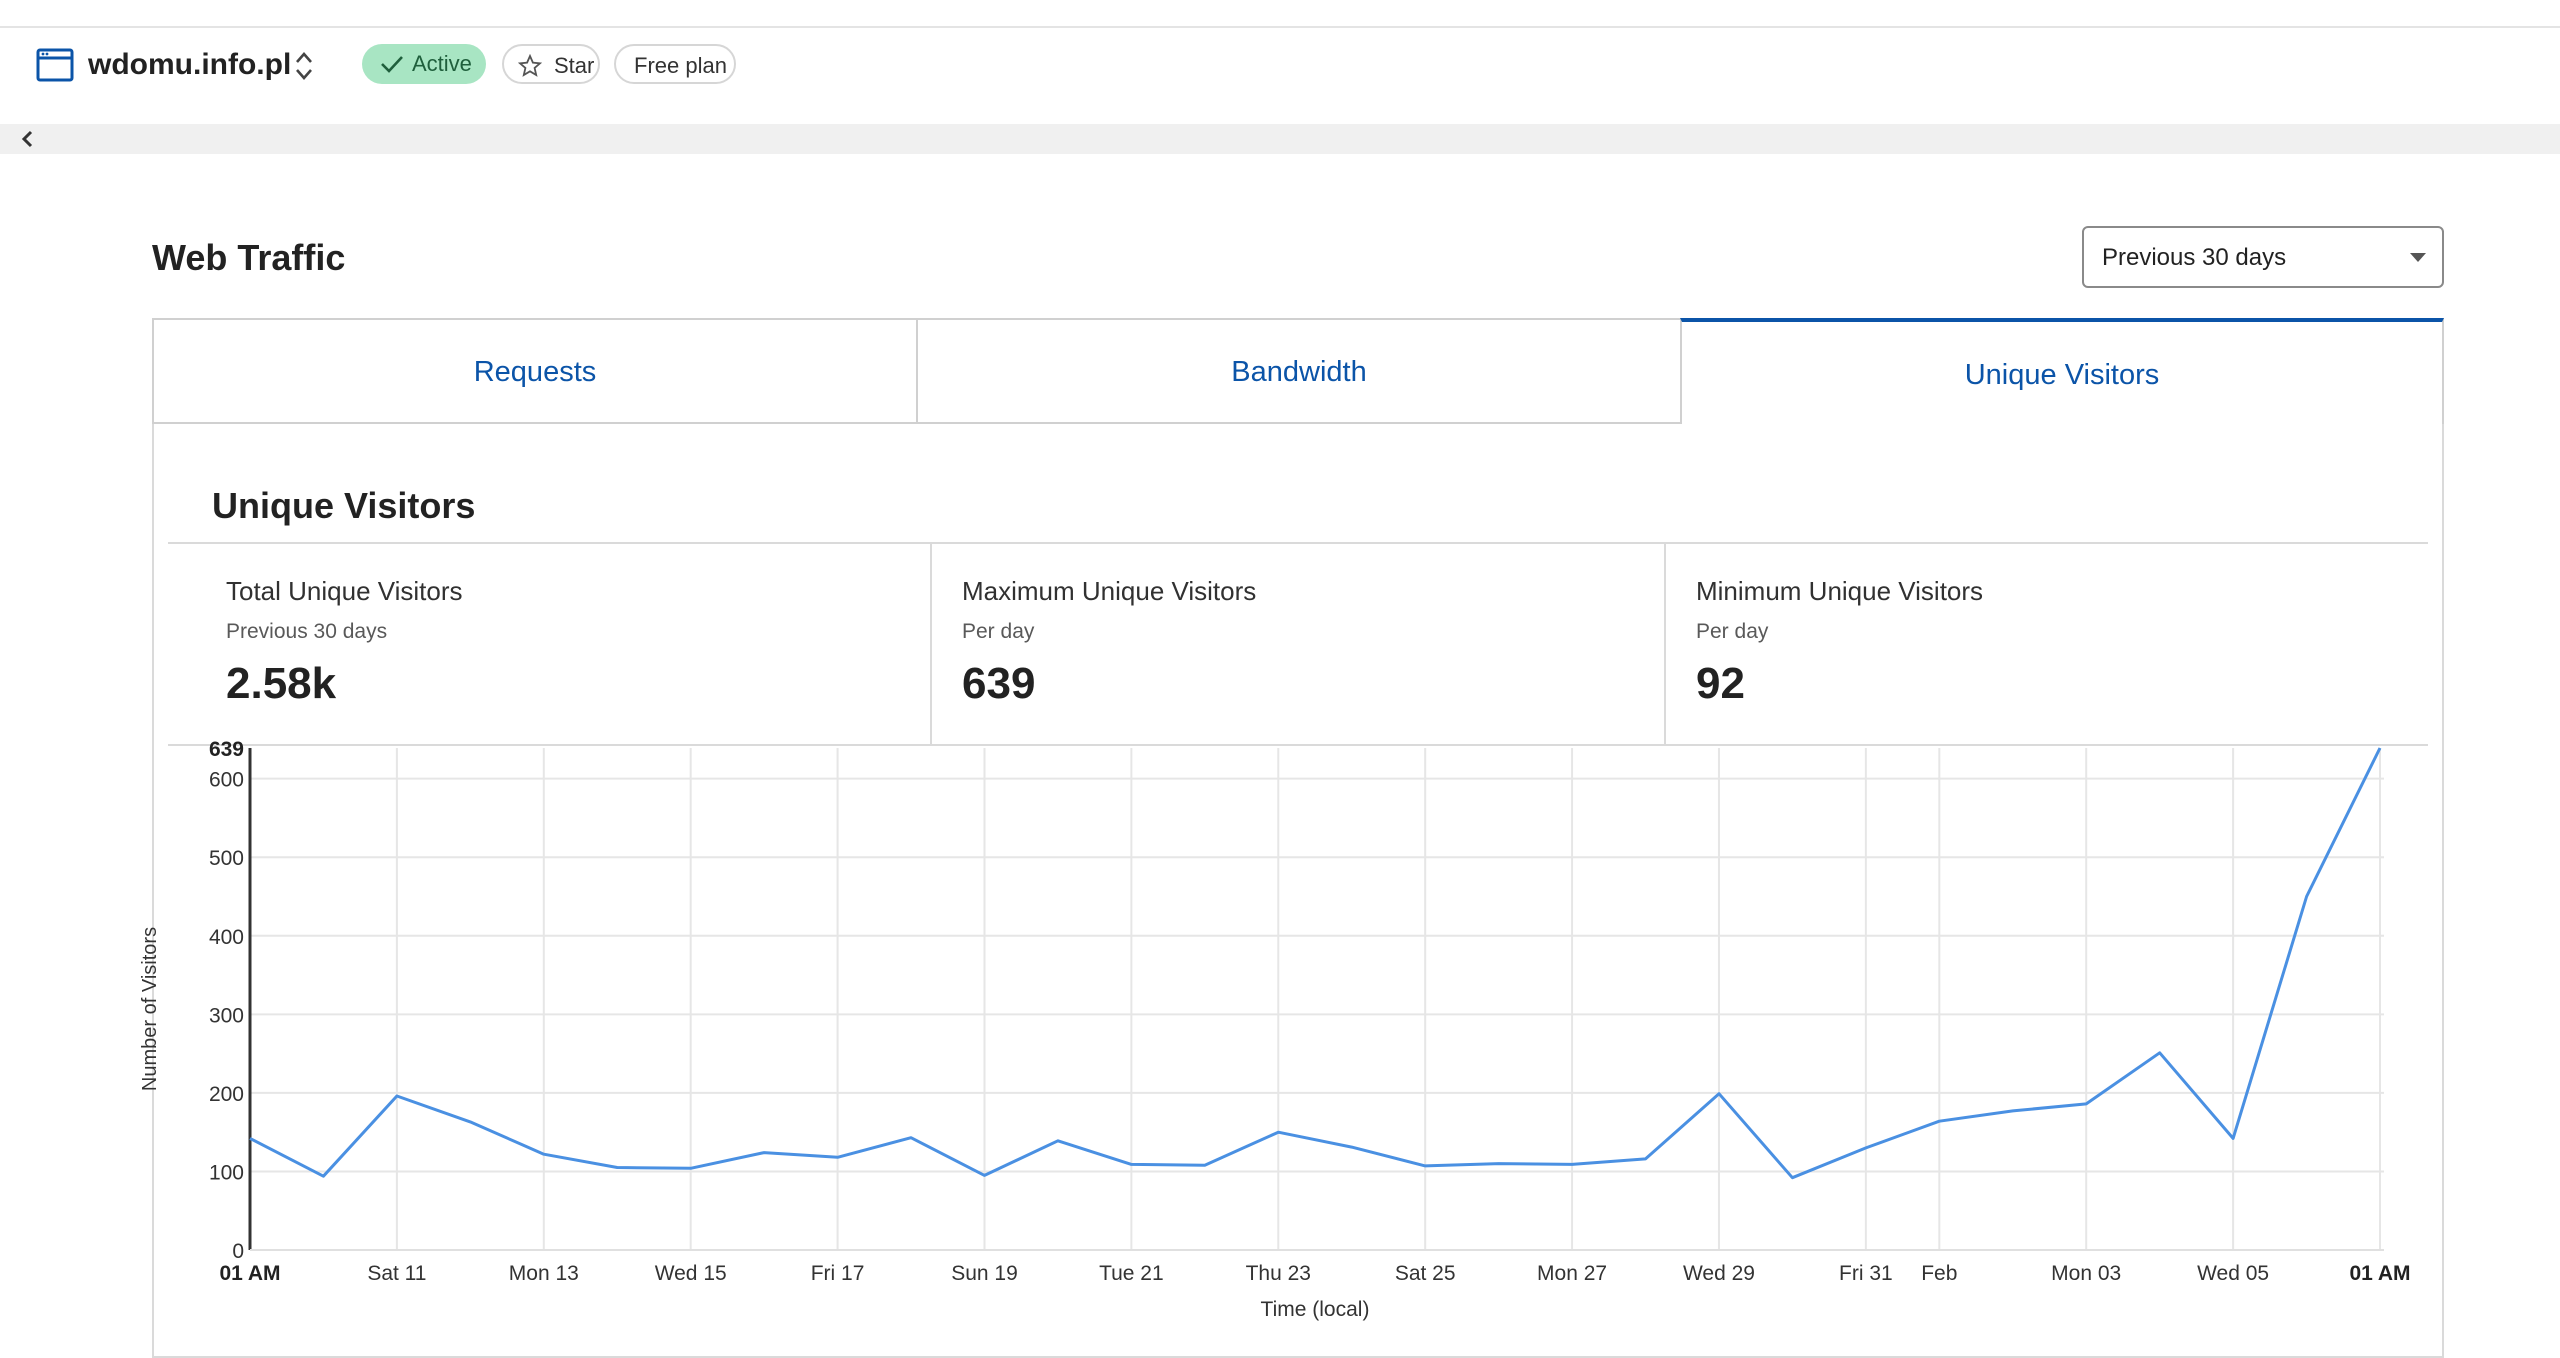 The image size is (2560, 1358). I want to click on star-button: Star, so click(551, 64).